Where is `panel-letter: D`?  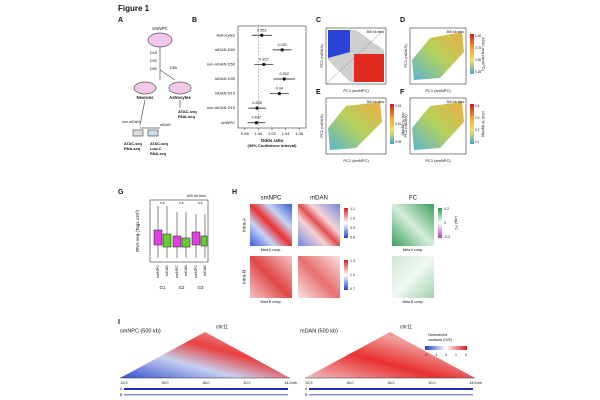 panel-letter: D is located at coordinates (402, 20).